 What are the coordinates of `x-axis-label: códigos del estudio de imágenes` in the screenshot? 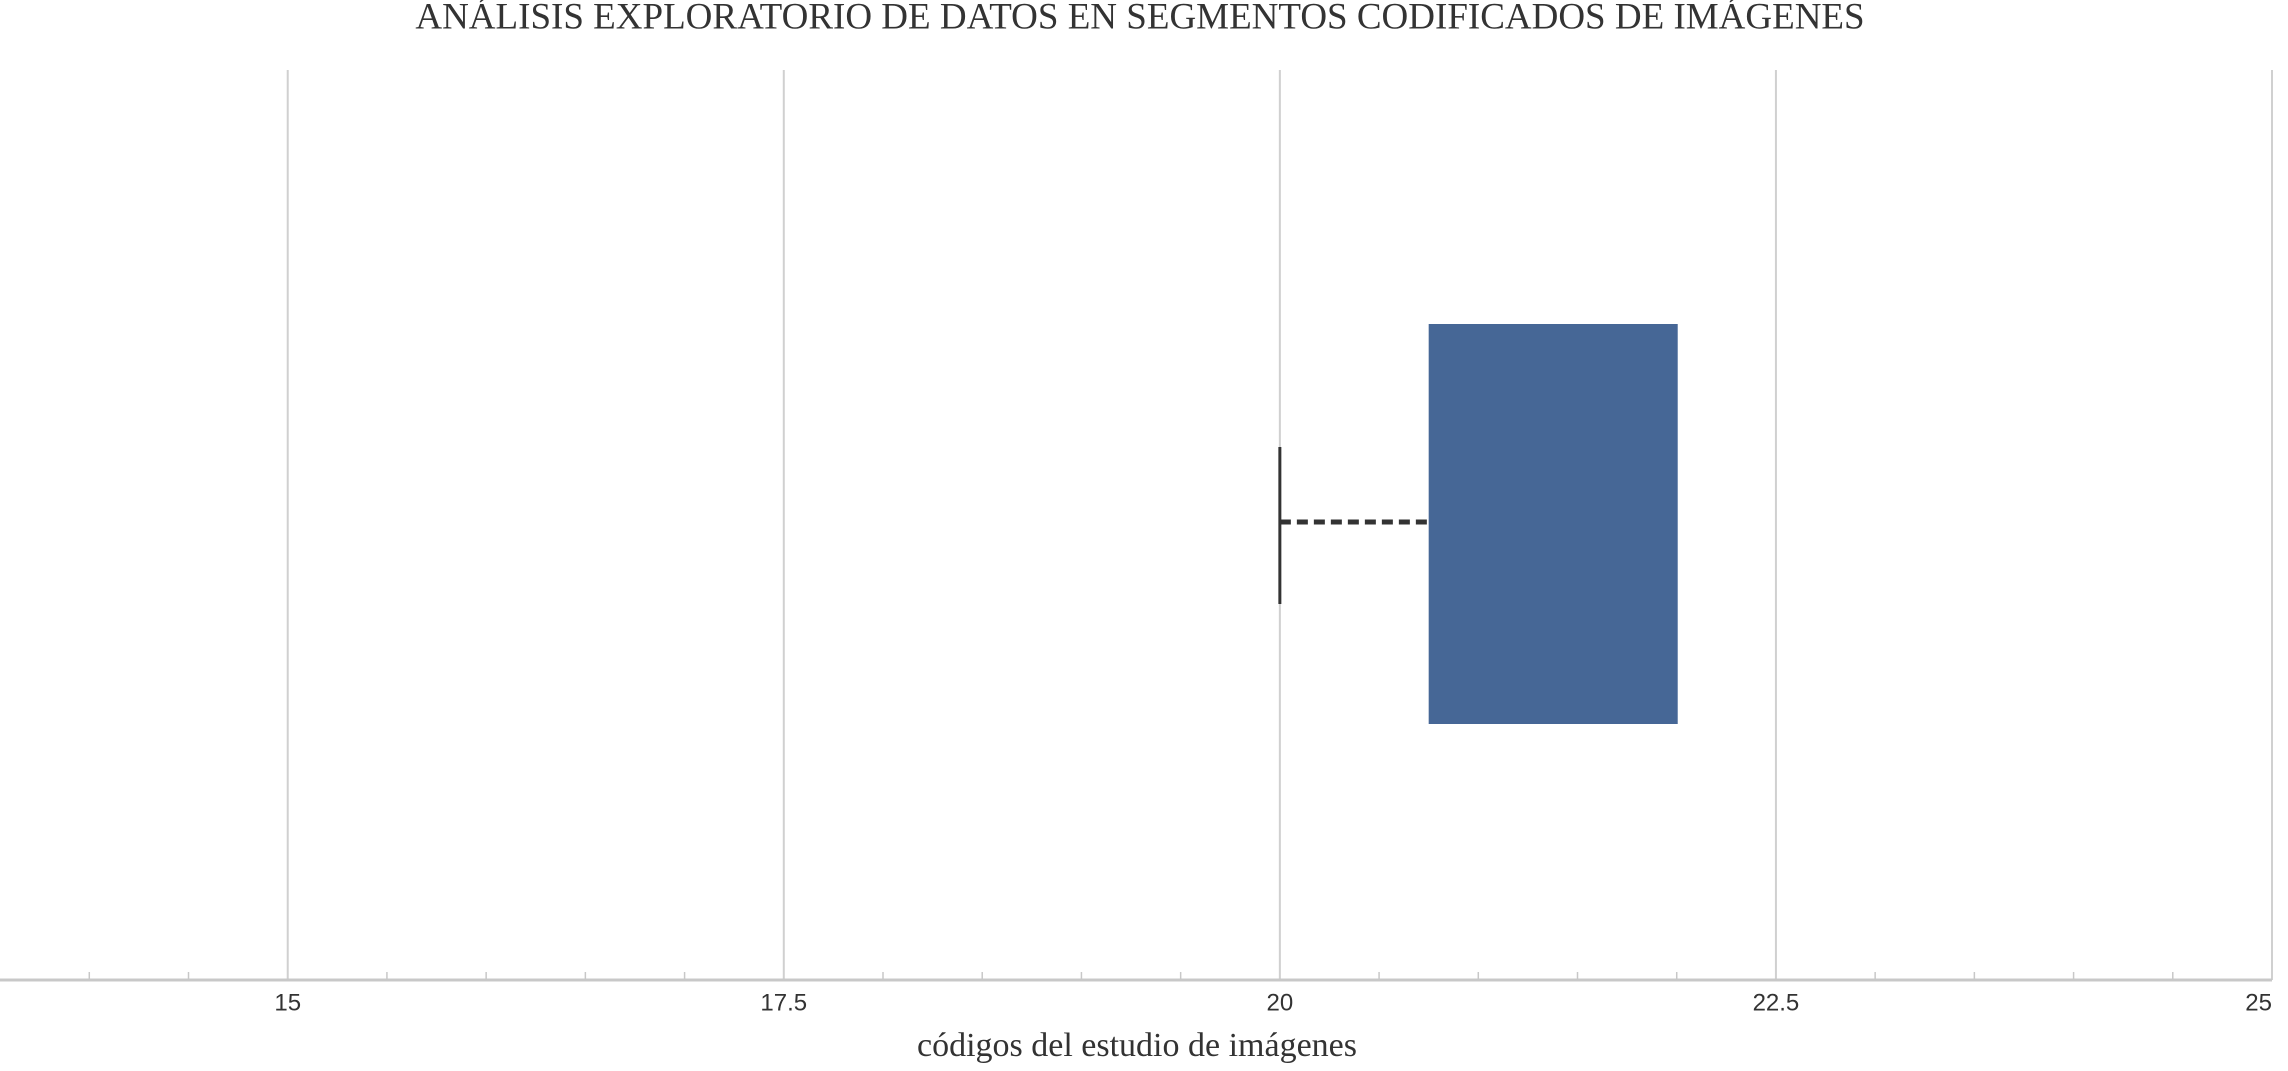 It's located at (1137, 1045).